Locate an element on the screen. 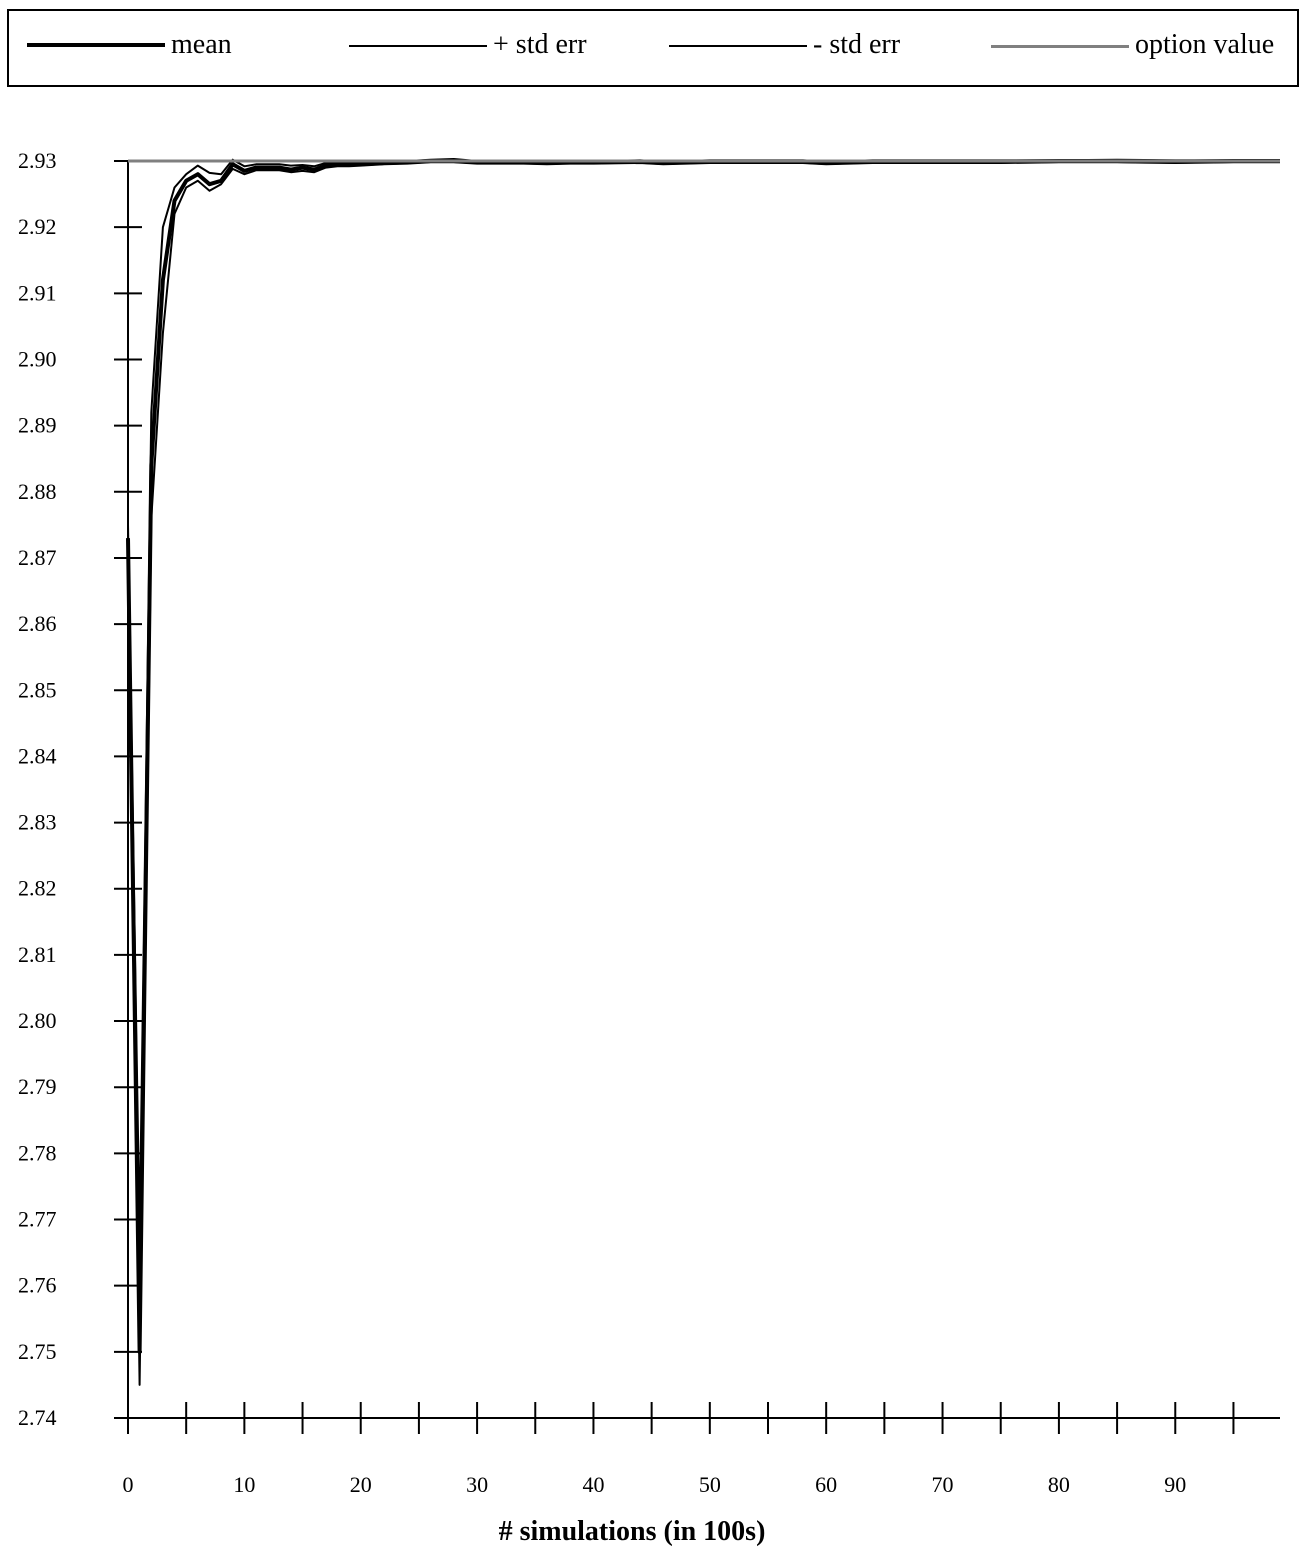 The width and height of the screenshot is (1307, 1551). legend-swatch-mean is located at coordinates (96, 45).